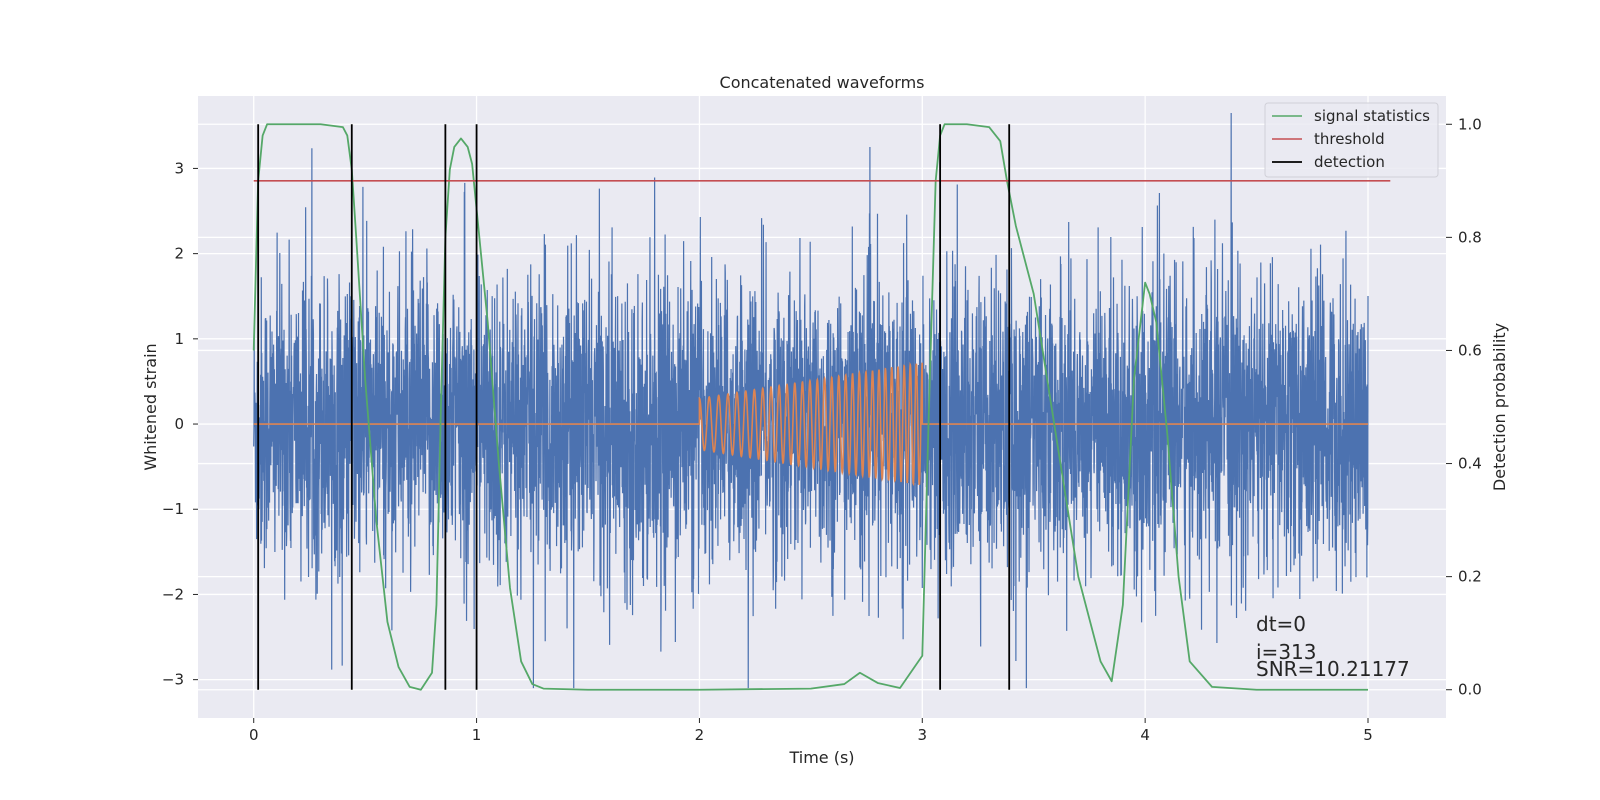 The height and width of the screenshot is (800, 1600). I want to click on y-right-axis-label: Detection probability, so click(1499, 407).